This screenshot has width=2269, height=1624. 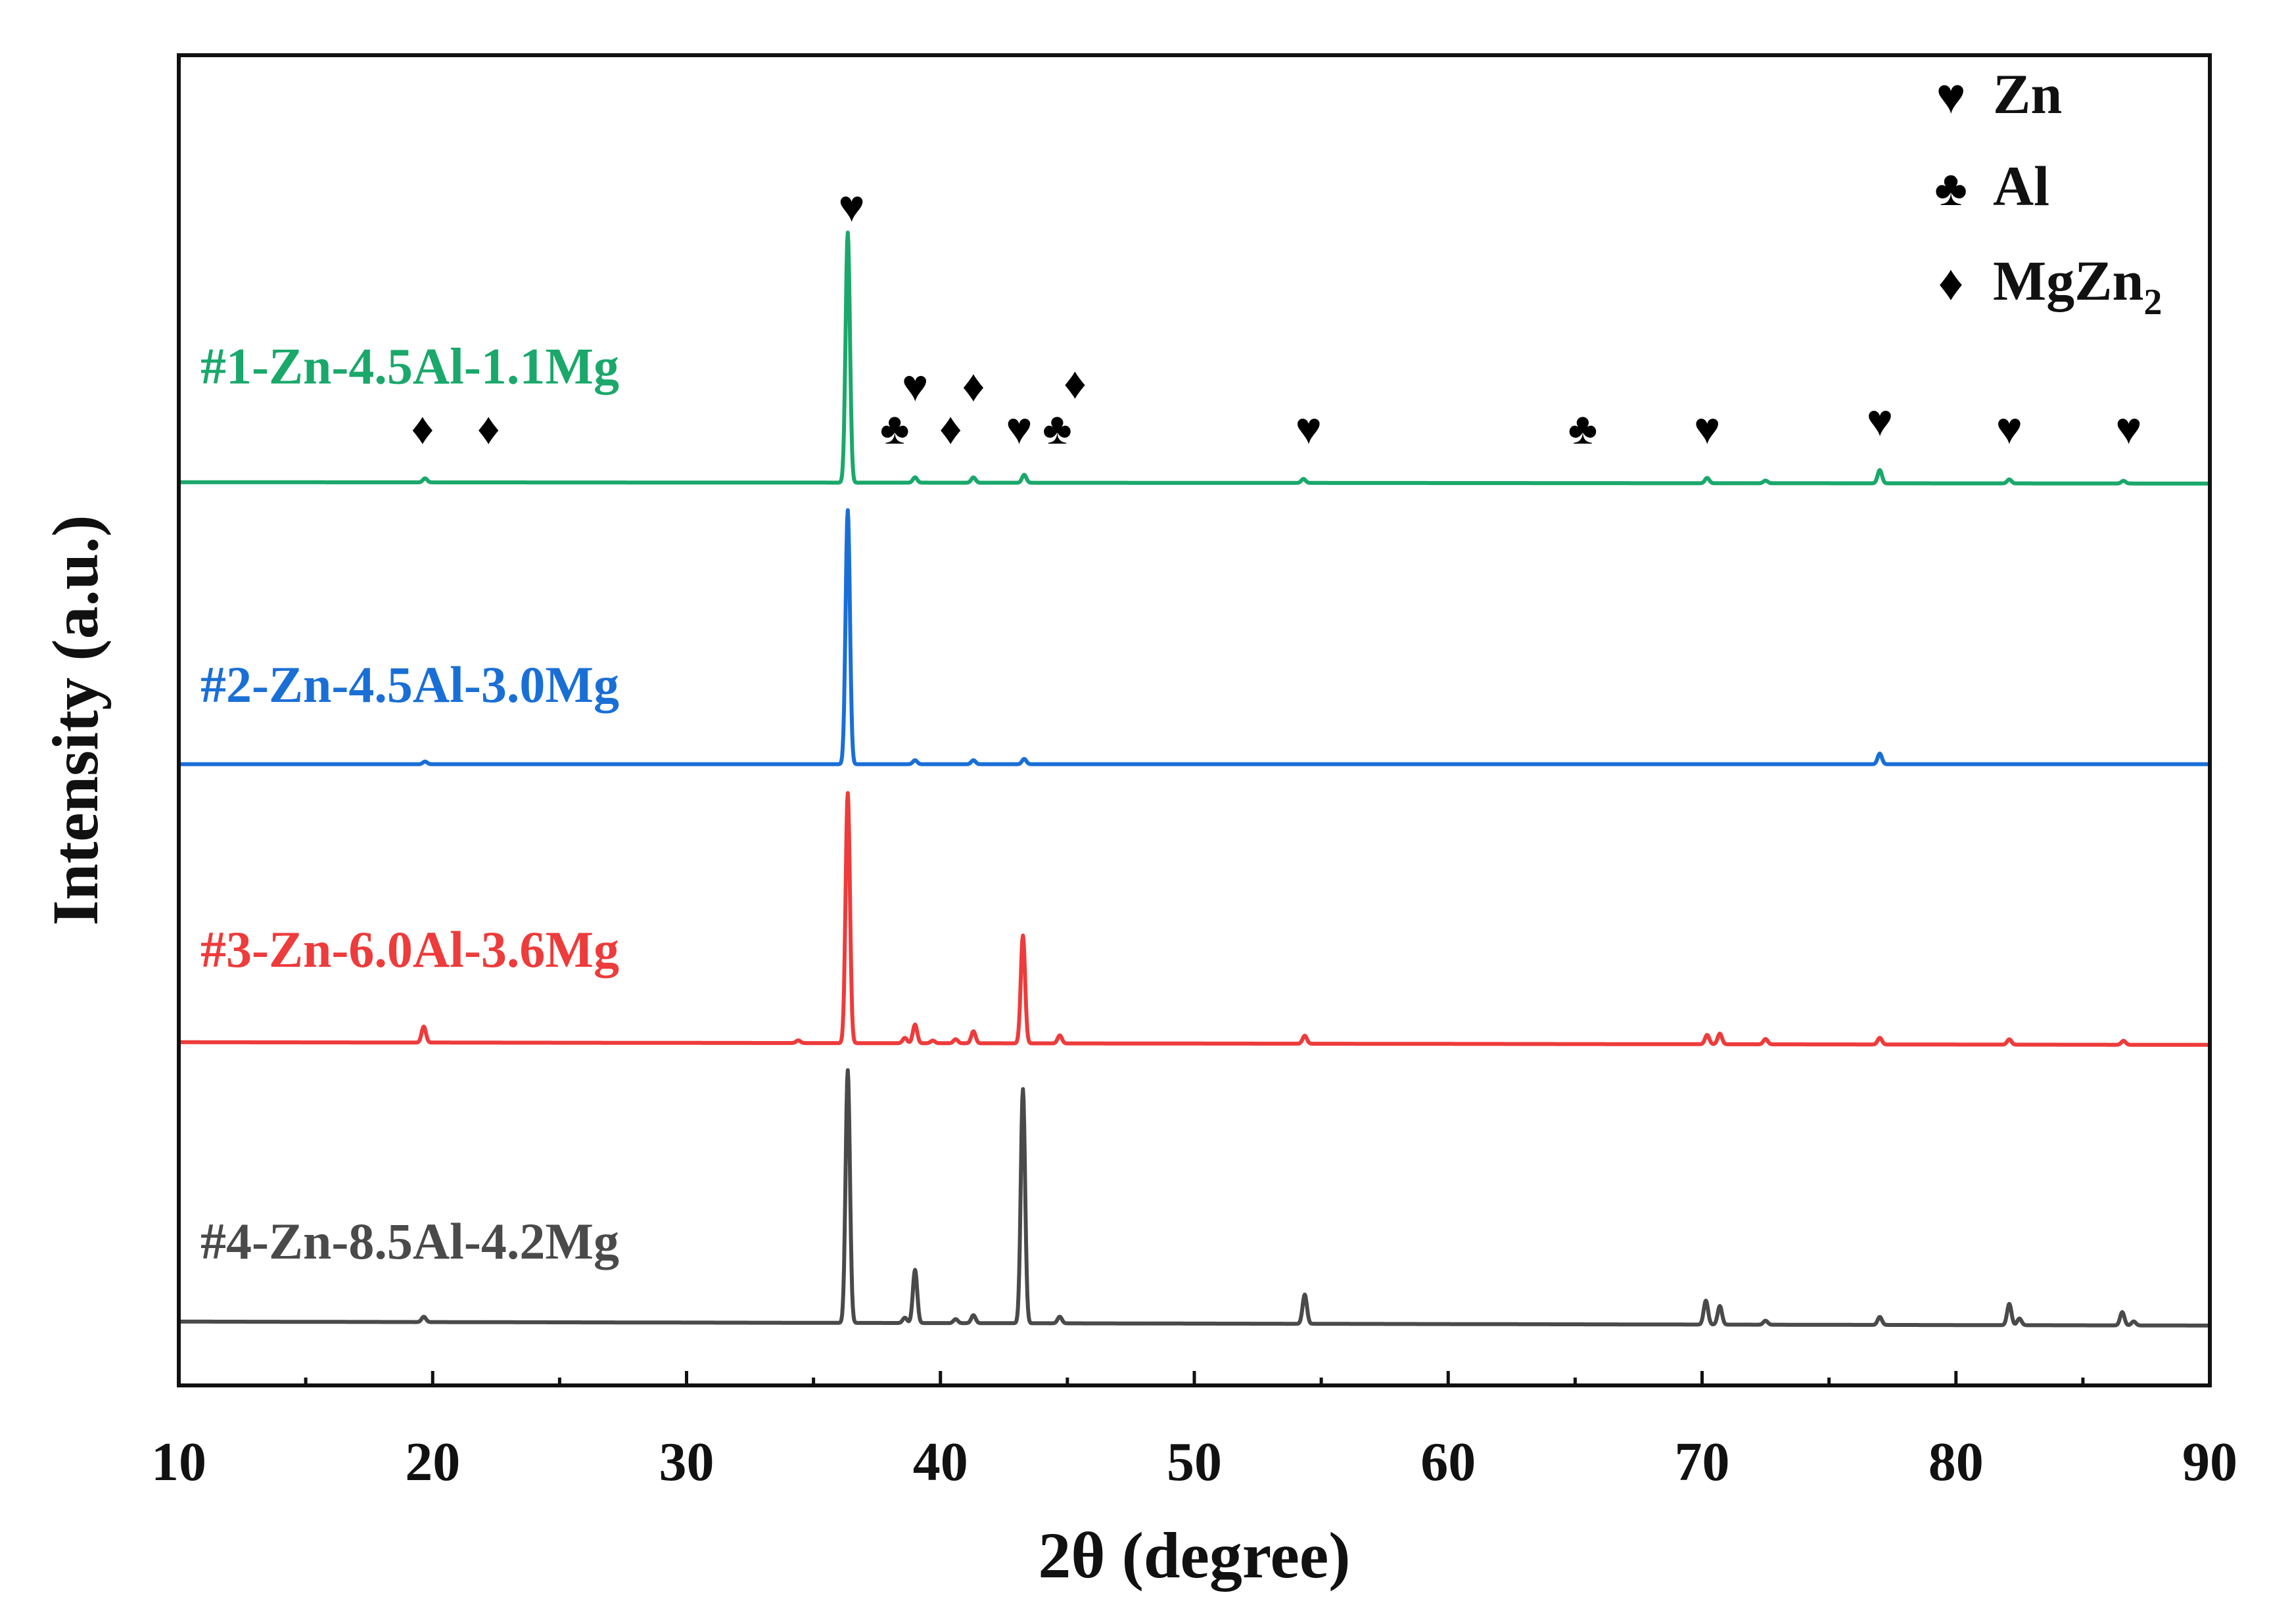 I want to click on peak-marker-8: ♦, so click(x=950, y=429).